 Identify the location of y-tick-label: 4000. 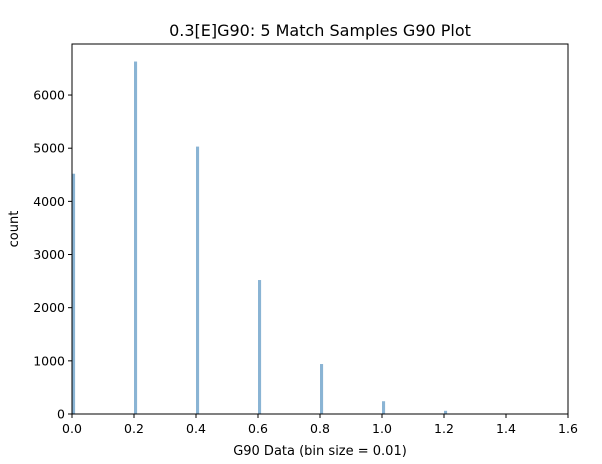
(49, 201).